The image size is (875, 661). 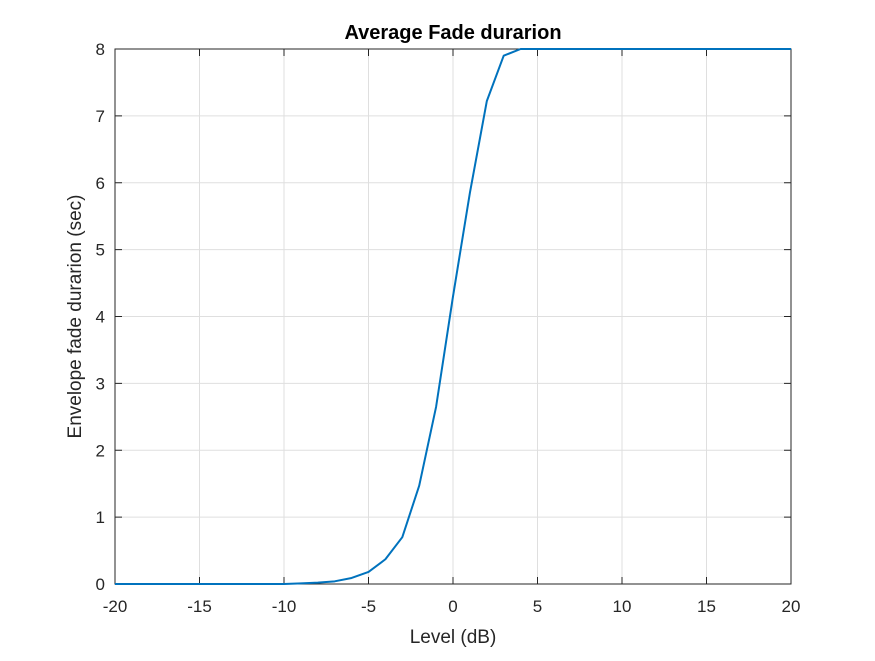 What do you see at coordinates (100, 450) in the screenshot?
I see `y-tick-label: 2` at bounding box center [100, 450].